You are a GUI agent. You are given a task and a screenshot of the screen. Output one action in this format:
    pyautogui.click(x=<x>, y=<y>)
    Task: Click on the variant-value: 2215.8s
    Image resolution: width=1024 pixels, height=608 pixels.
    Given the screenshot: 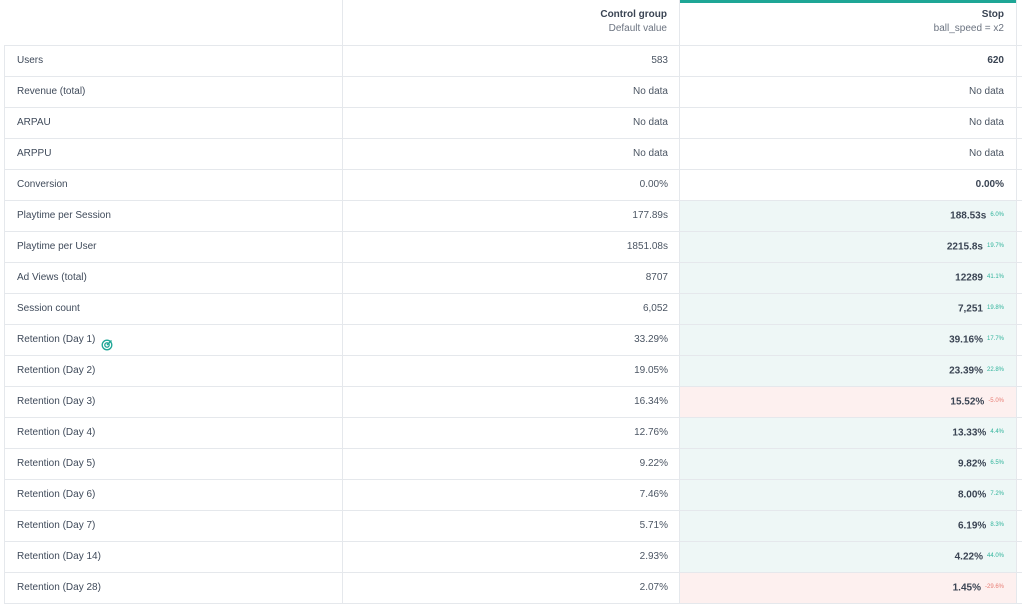 What is the action you would take?
    pyautogui.click(x=964, y=247)
    